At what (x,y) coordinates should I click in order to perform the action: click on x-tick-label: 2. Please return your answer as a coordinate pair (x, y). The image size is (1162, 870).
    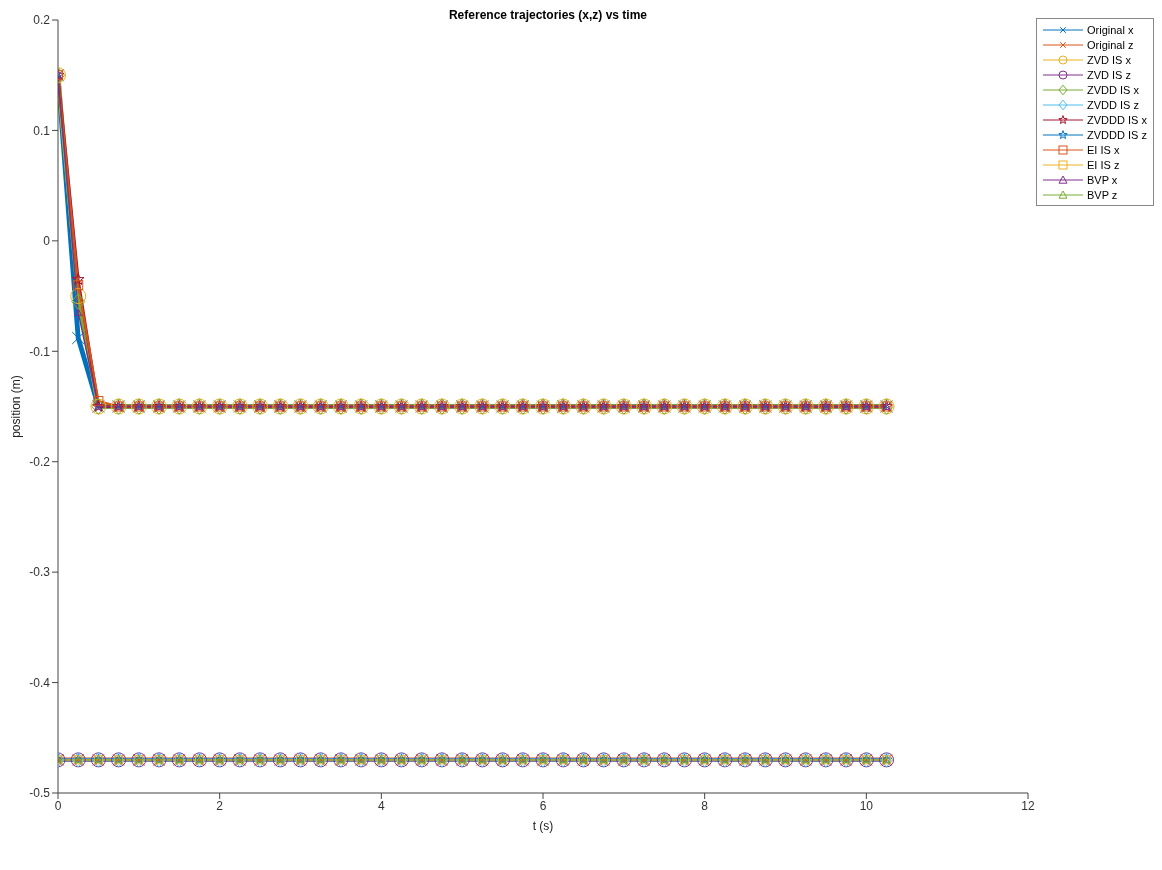
    Looking at the image, I should click on (220, 805).